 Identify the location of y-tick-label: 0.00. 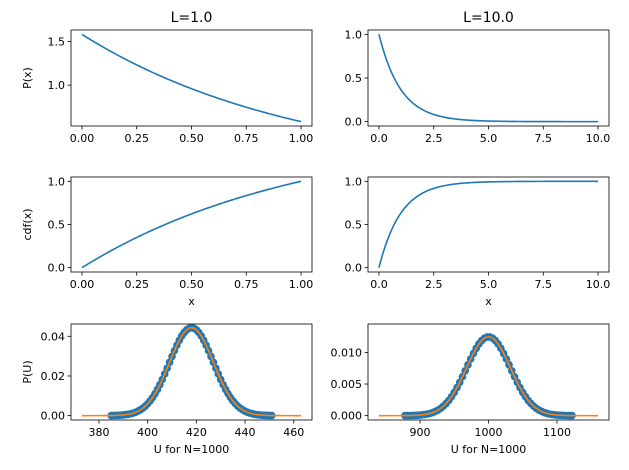
(53, 416).